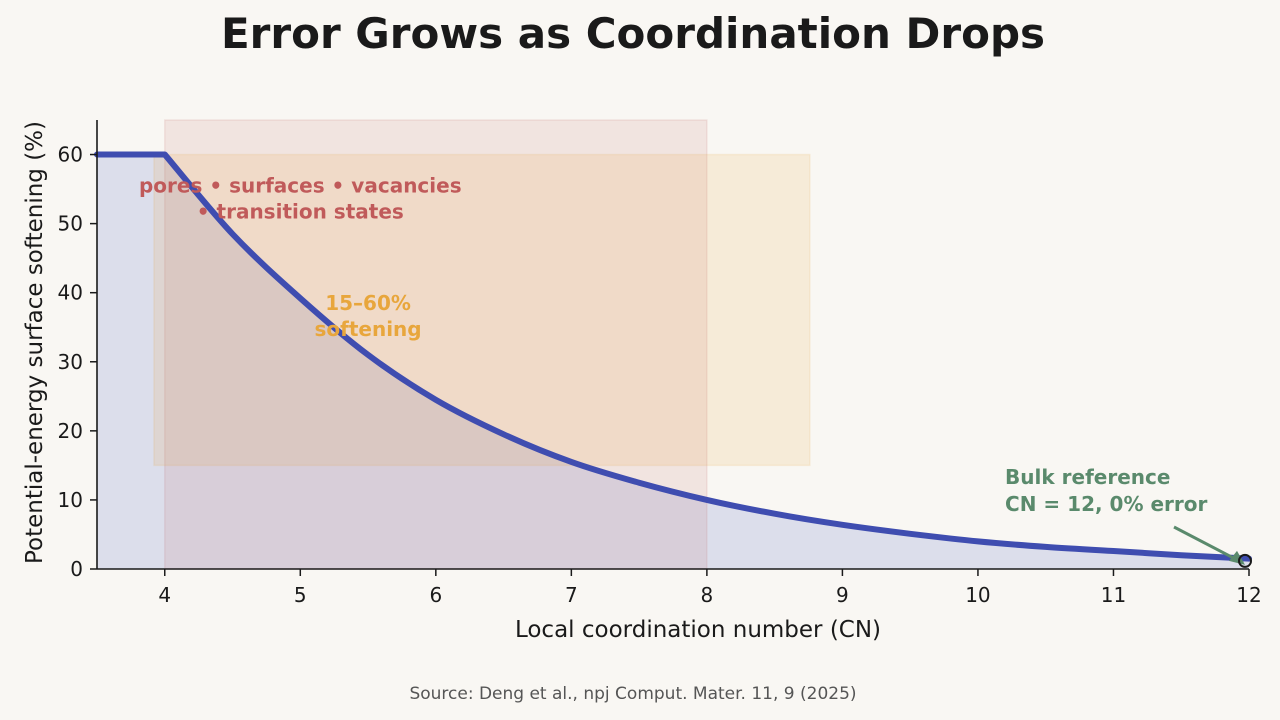  Describe the element at coordinates (300, 595) in the screenshot. I see `x-tick-label: 5` at that location.